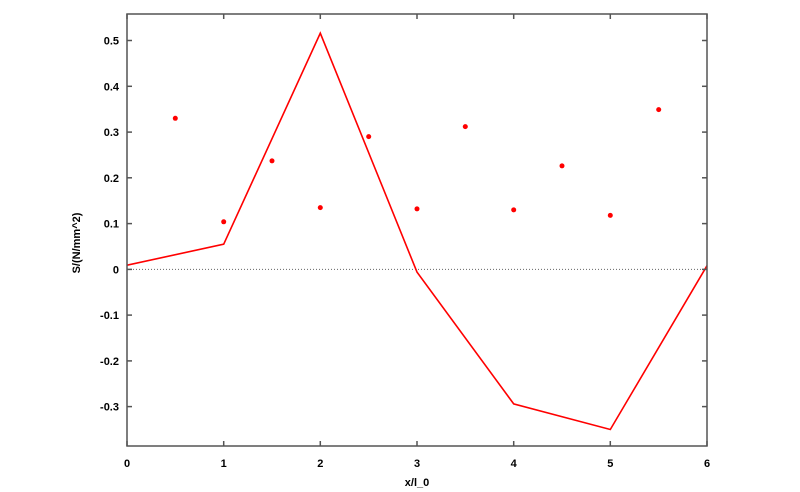 The height and width of the screenshot is (492, 800). I want to click on y-axis-label: S/(N/mm^2), so click(77, 242).